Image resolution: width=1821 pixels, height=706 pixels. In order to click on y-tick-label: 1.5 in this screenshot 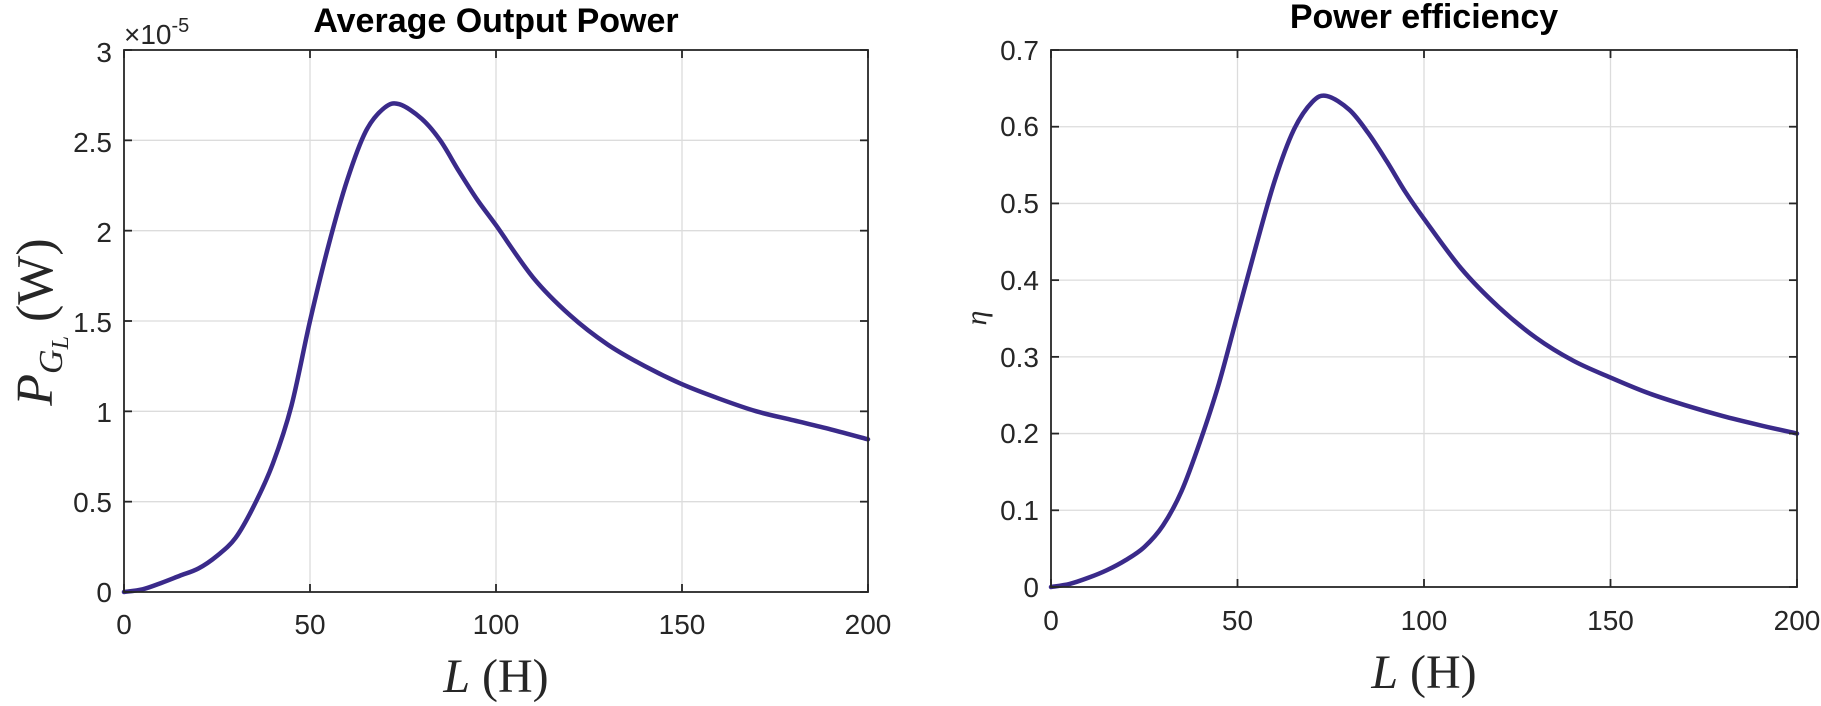, I will do `click(92, 322)`.